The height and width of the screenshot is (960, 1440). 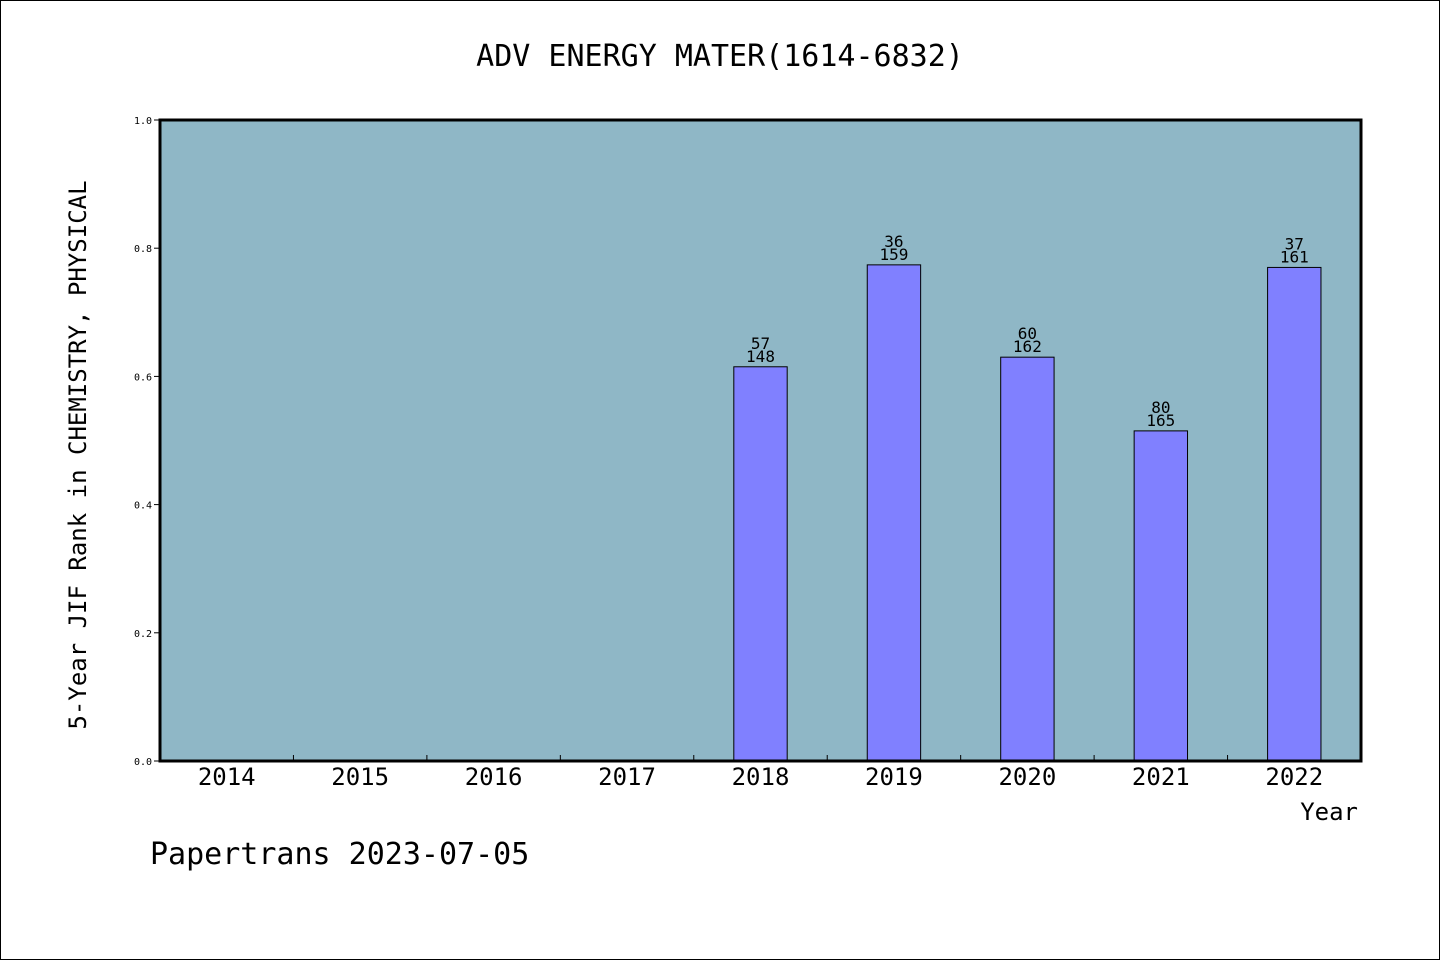 I want to click on x-tick-label-2019: 2019, so click(x=894, y=777).